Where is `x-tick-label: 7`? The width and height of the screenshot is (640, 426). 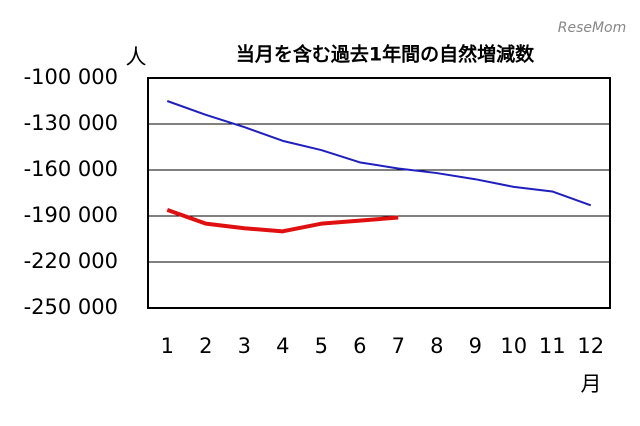 x-tick-label: 7 is located at coordinates (398, 346).